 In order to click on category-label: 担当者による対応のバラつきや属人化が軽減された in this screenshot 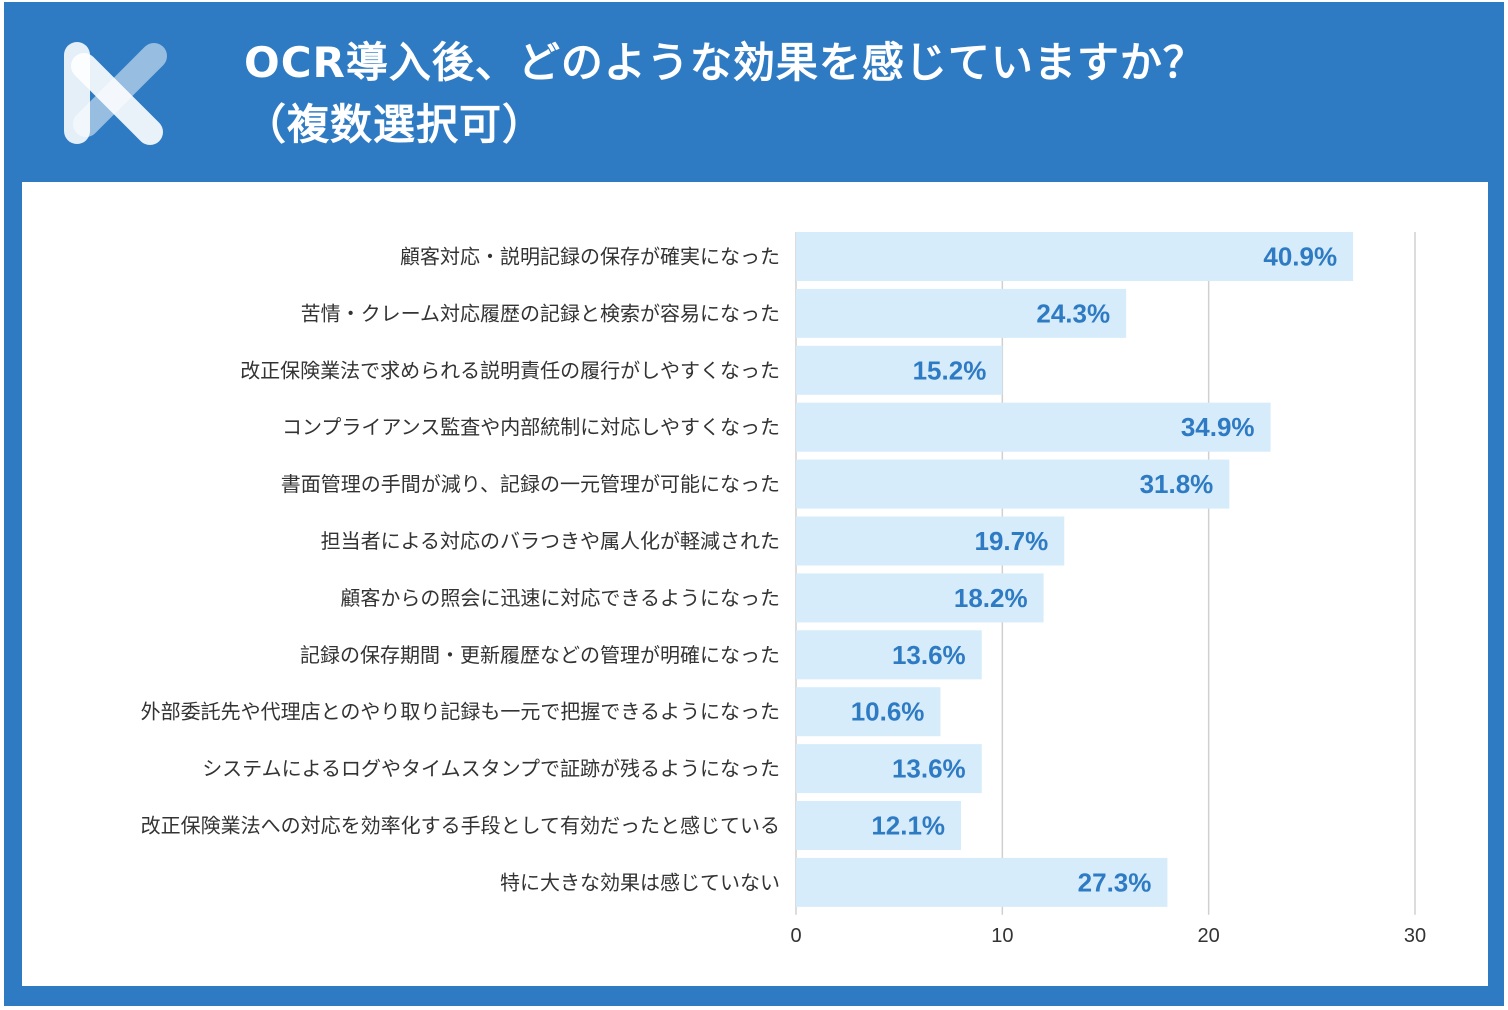, I will do `click(550, 541)`.